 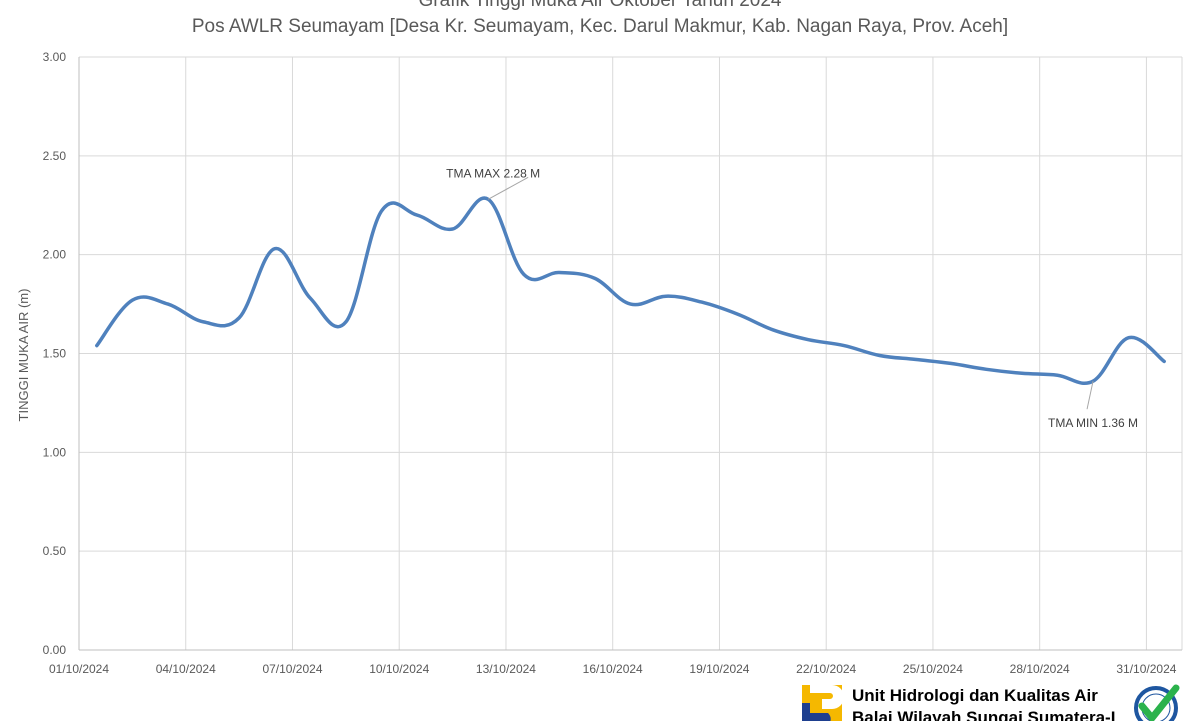 What do you see at coordinates (55, 156) in the screenshot?
I see `y-tick-label: 2.50` at bounding box center [55, 156].